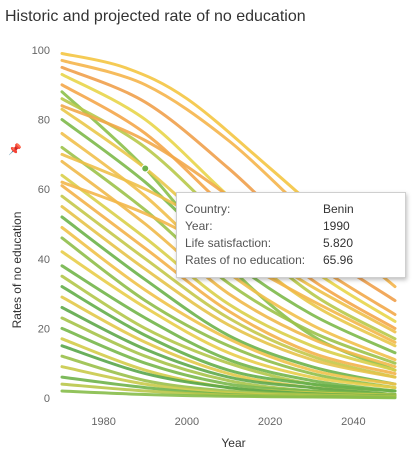 The height and width of the screenshot is (463, 417). I want to click on tooltip-value: 65.96, so click(338, 260).